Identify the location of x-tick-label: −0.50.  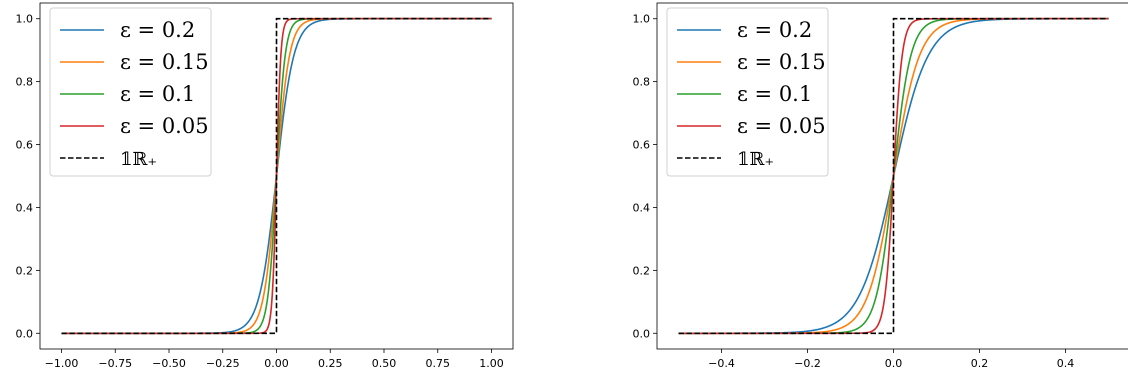
(169, 363).